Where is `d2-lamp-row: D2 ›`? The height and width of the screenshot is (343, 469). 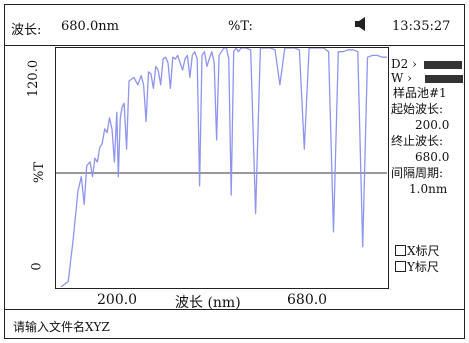
d2-lamp-row: D2 › is located at coordinates (426, 64).